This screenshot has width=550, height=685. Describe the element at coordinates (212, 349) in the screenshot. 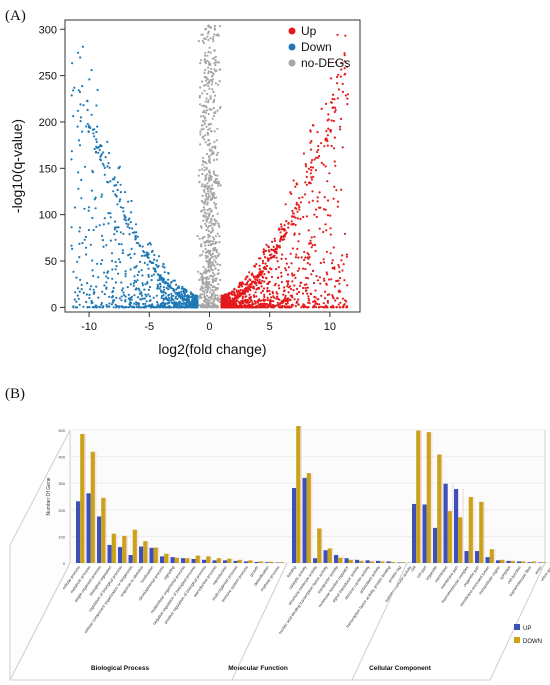

I see `x-axis-label: log2(fold change)` at that location.